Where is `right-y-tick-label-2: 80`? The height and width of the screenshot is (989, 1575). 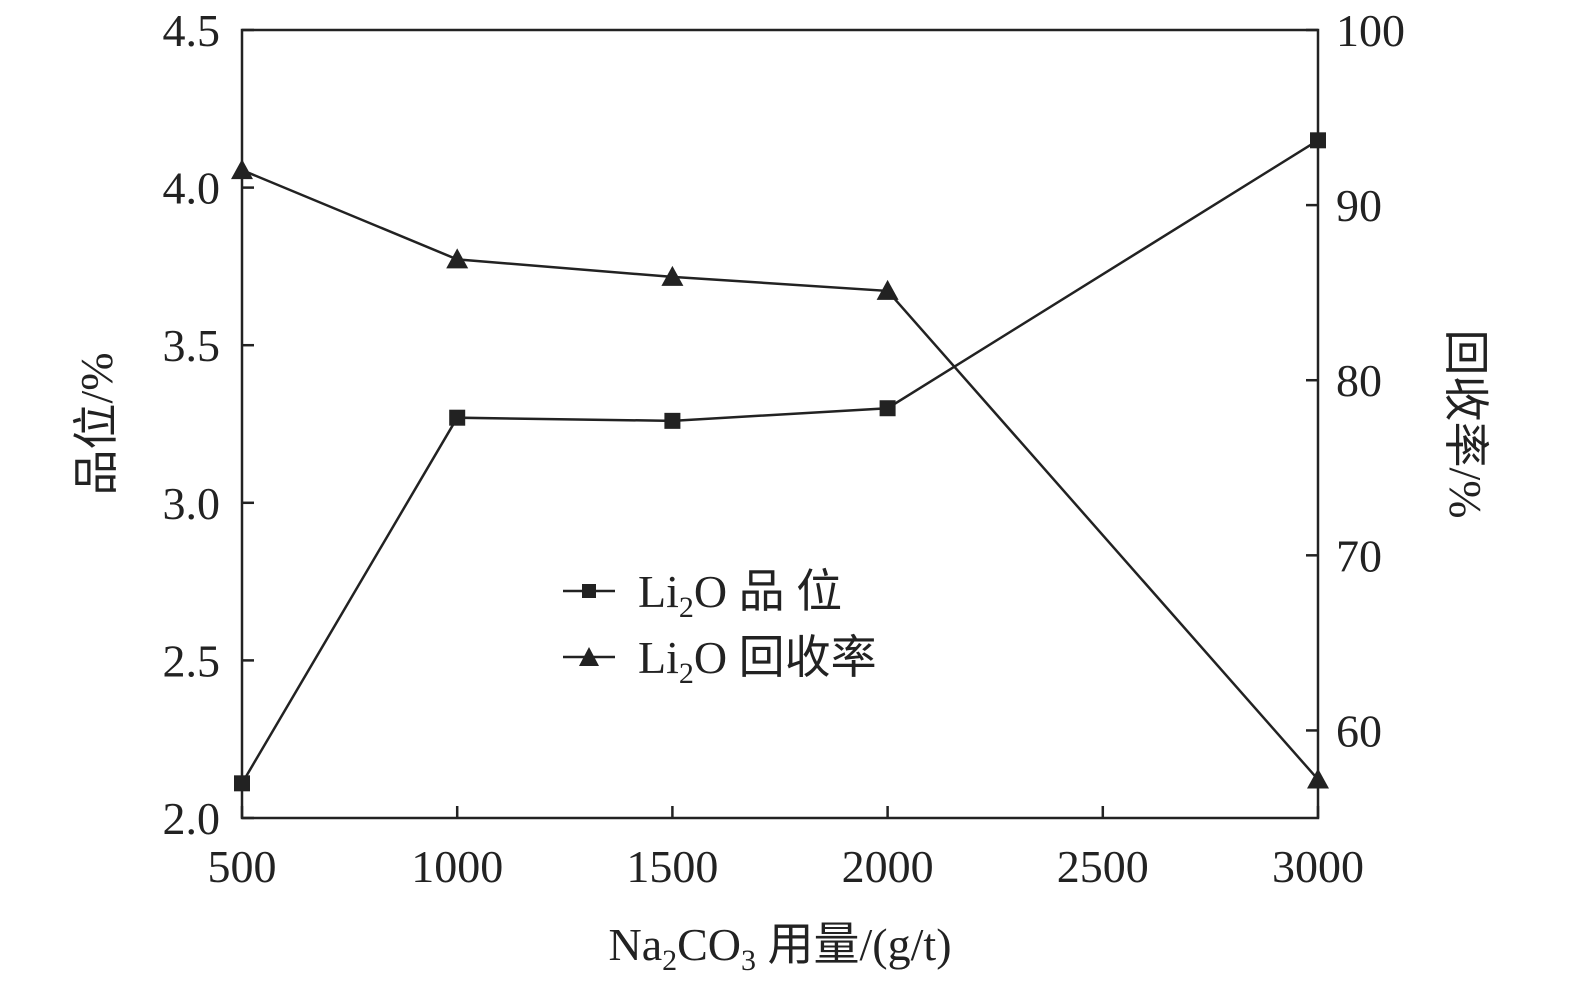 right-y-tick-label-2: 80 is located at coordinates (1359, 380).